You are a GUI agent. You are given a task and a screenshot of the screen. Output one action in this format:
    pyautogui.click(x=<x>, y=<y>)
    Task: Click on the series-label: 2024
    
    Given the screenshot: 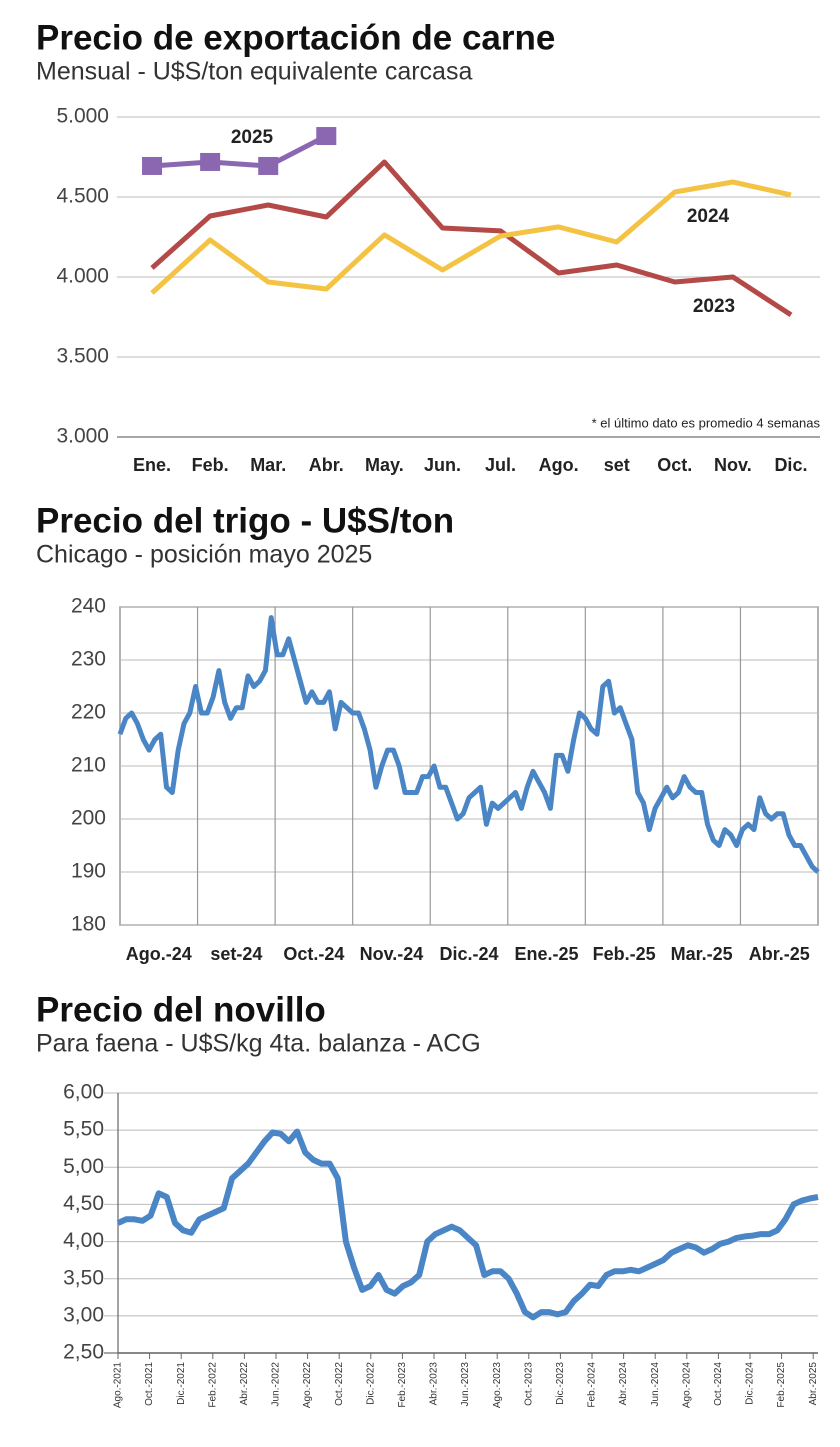 What is the action you would take?
    pyautogui.click(x=708, y=216)
    